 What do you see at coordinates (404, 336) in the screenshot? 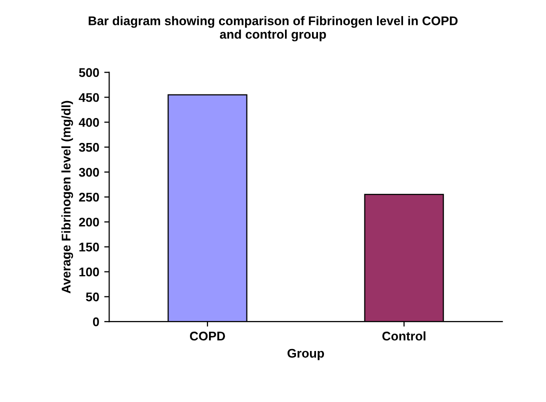
I see `x-tick-label: Control` at bounding box center [404, 336].